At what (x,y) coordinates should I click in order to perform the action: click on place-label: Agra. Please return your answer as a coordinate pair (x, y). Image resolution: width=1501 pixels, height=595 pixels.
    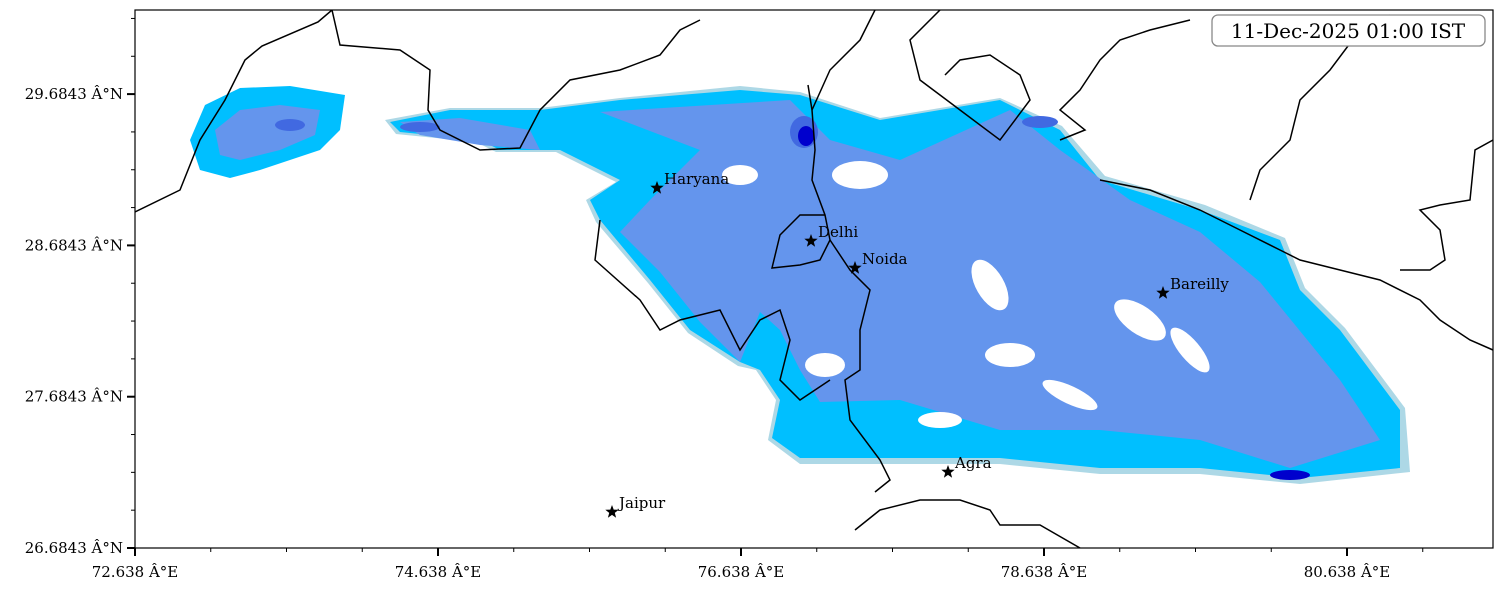
    Looking at the image, I should click on (973, 463).